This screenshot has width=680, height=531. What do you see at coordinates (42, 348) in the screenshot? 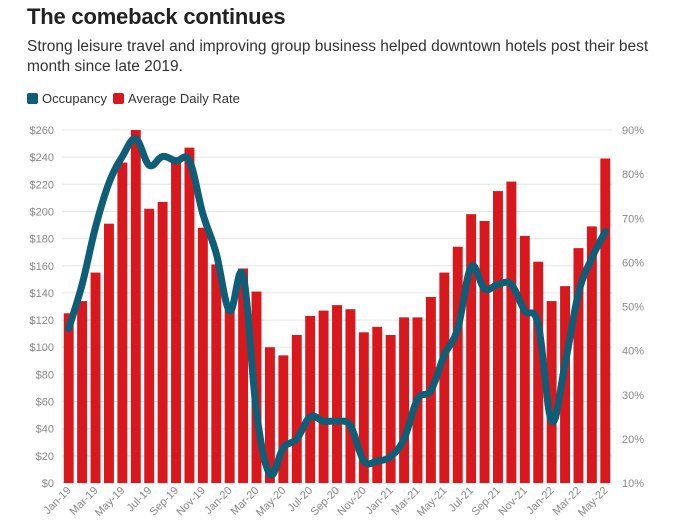
I see `y-tick-left: $100` at bounding box center [42, 348].